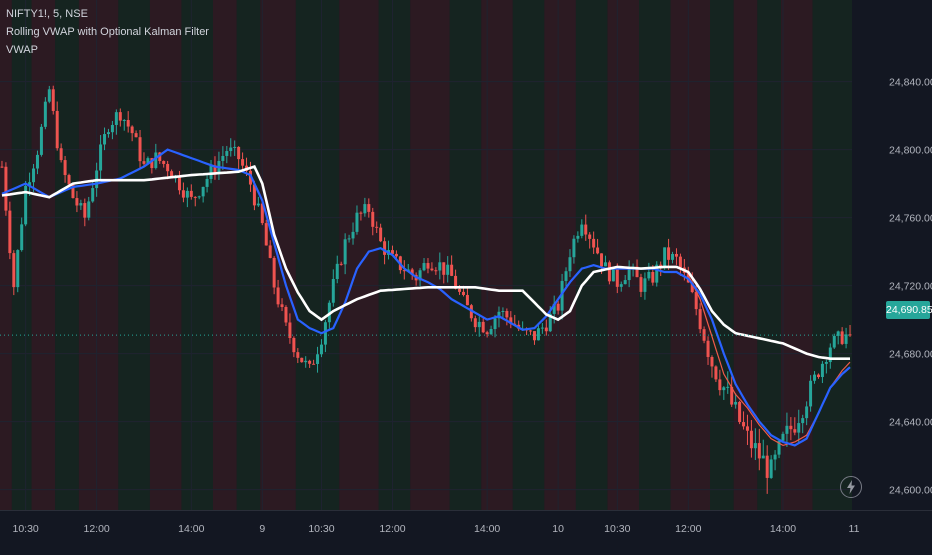 This screenshot has width=932, height=555. What do you see at coordinates (22, 50) in the screenshot?
I see `vwap-label: VWAP` at bounding box center [22, 50].